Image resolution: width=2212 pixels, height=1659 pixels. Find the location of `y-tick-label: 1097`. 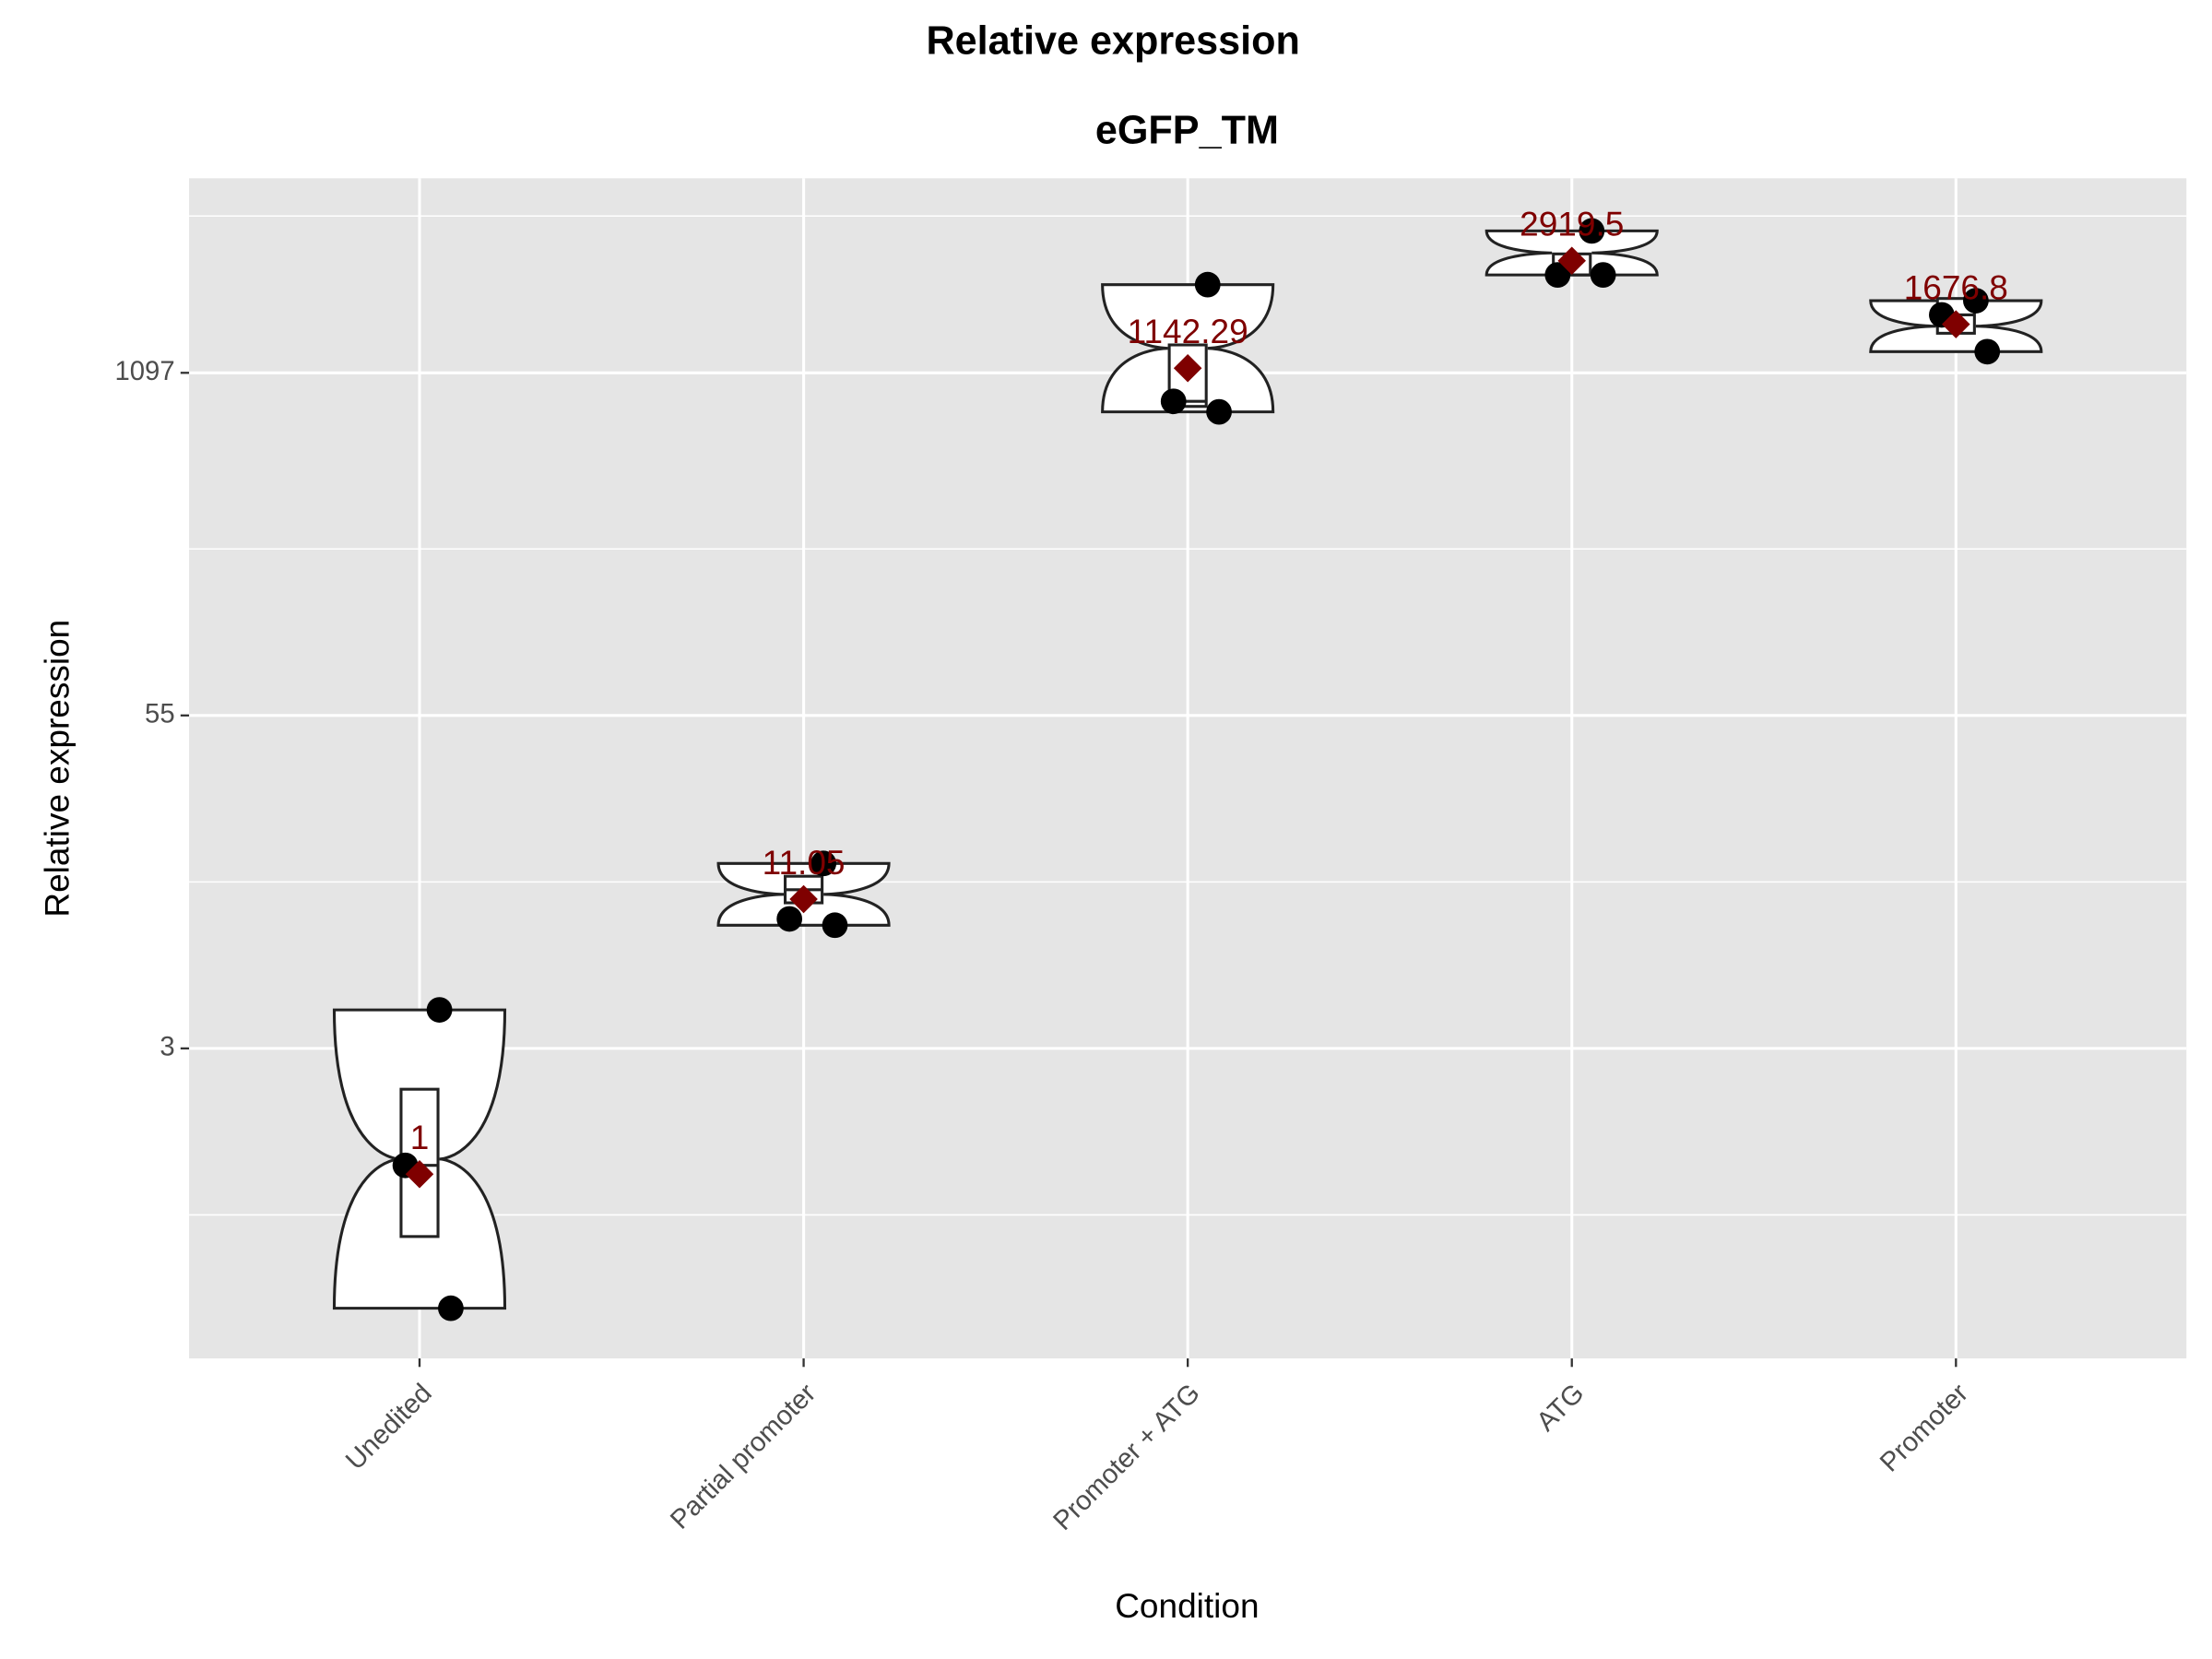

y-tick-label: 1097 is located at coordinates (144, 371).